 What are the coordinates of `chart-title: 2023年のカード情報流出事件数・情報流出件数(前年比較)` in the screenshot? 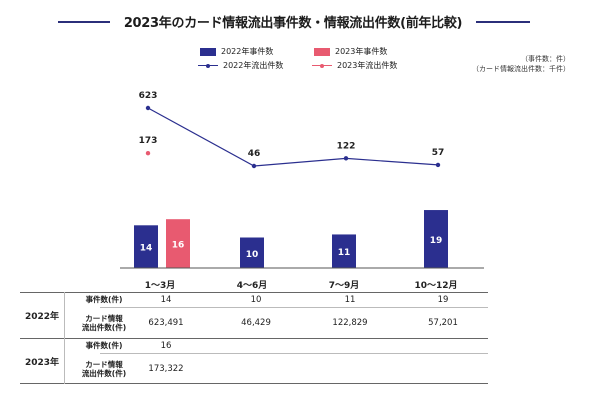 It's located at (293, 23).